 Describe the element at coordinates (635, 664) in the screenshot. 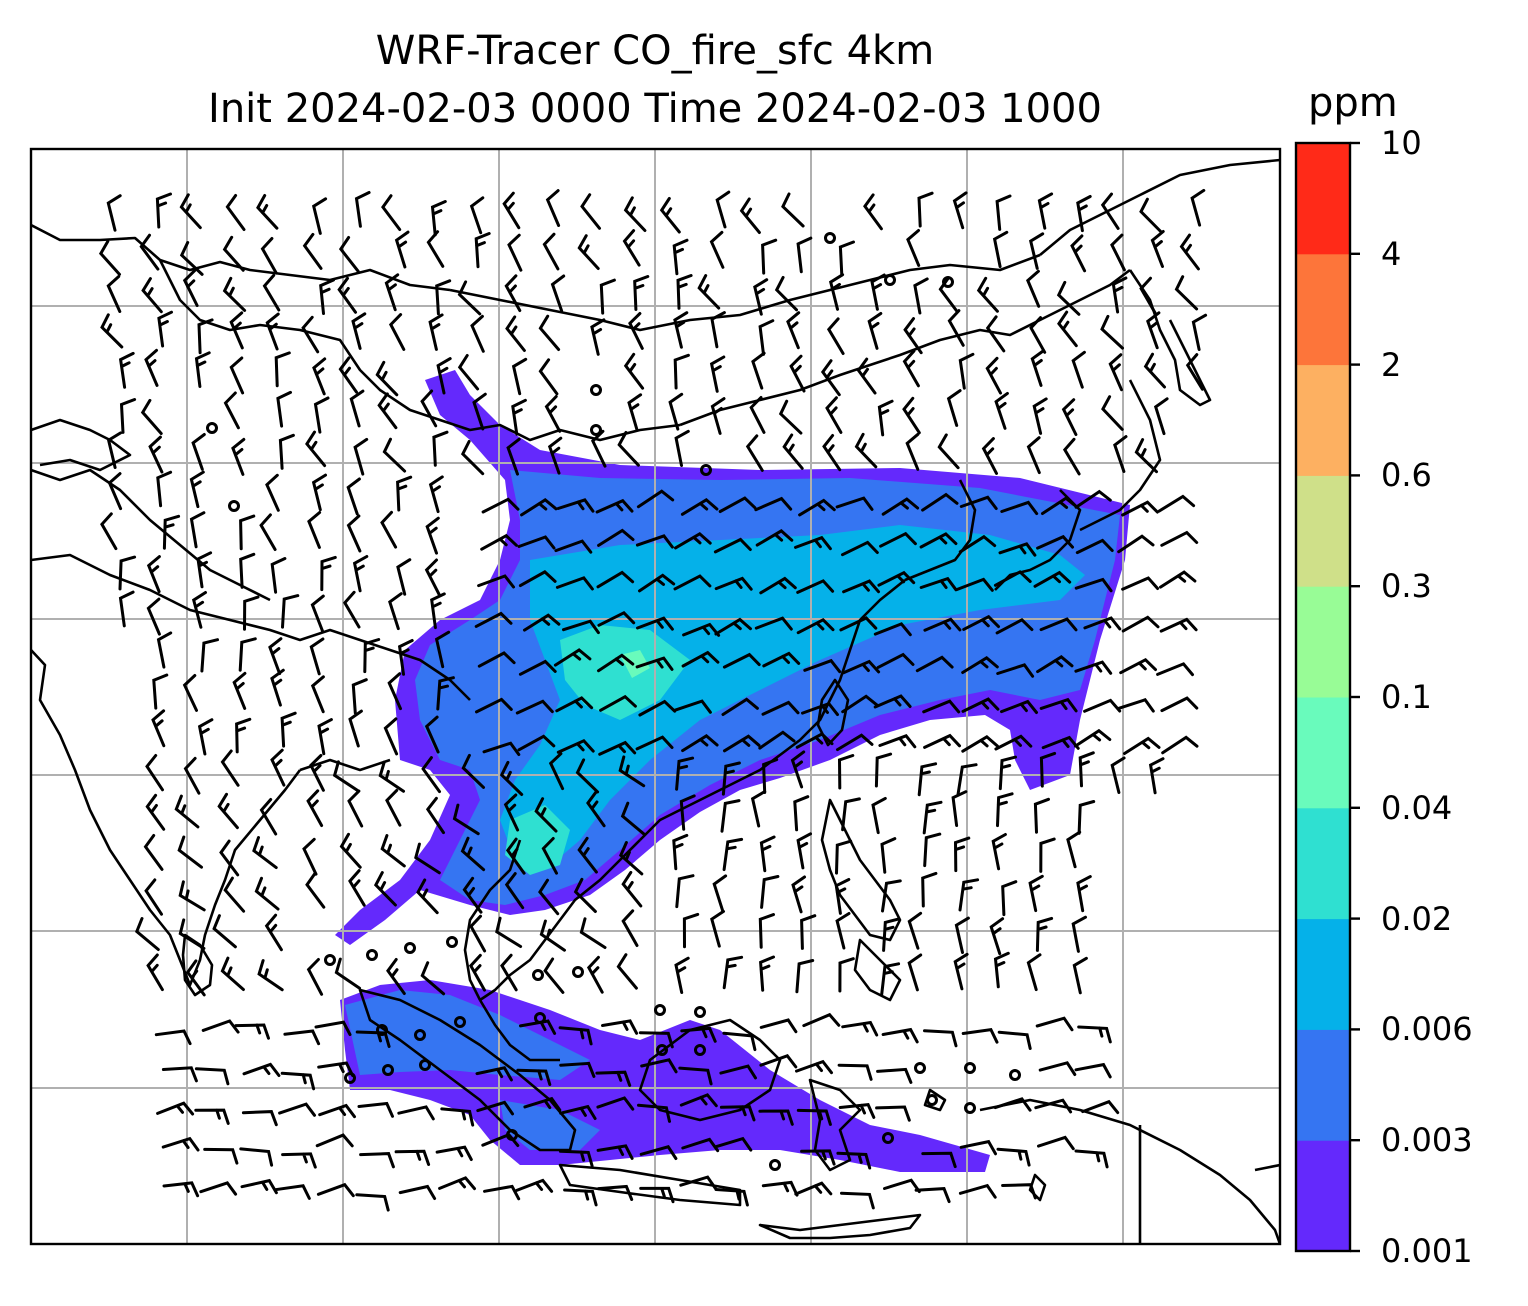

I see `plume-hotspot-light` at that location.